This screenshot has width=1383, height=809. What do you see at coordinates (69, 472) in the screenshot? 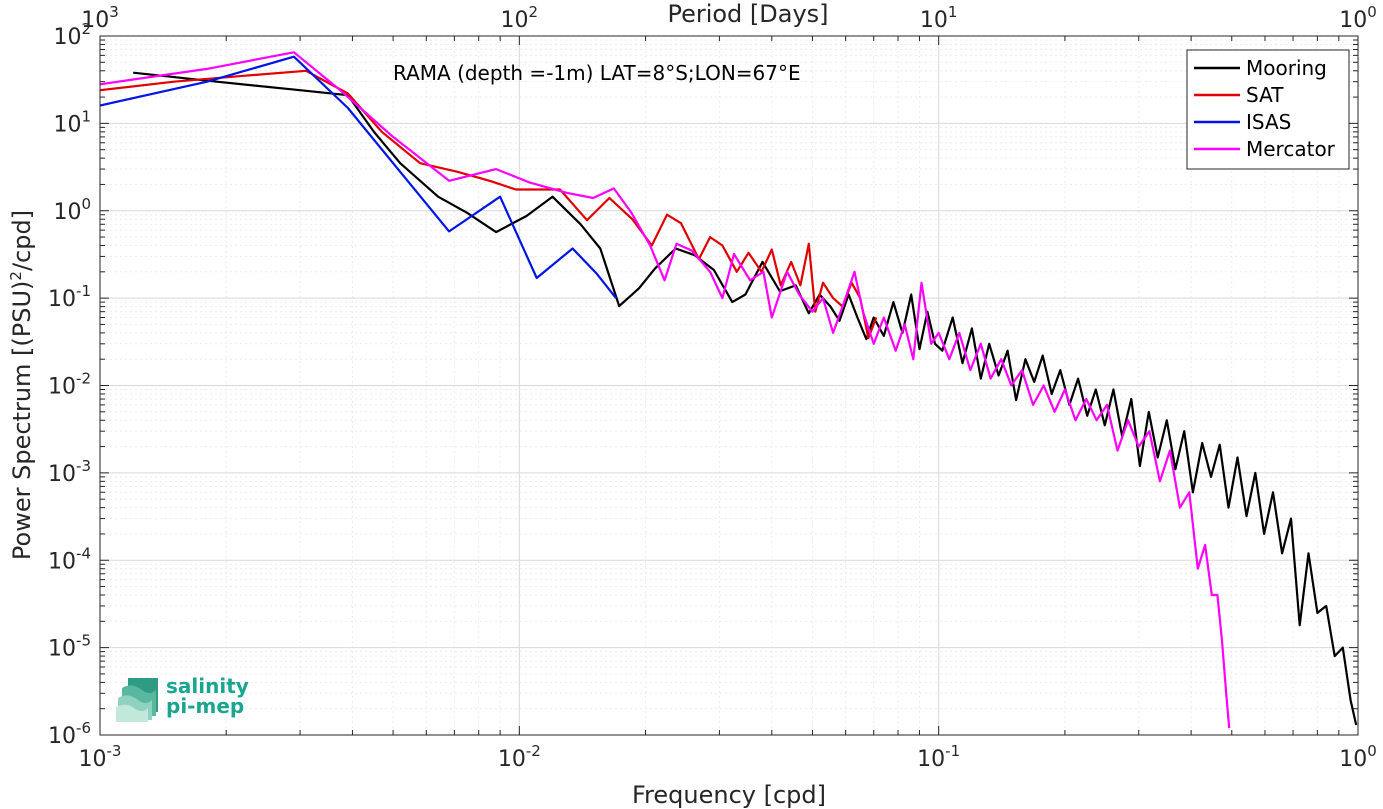
I see `y-tick-label: 10⁻³` at bounding box center [69, 472].